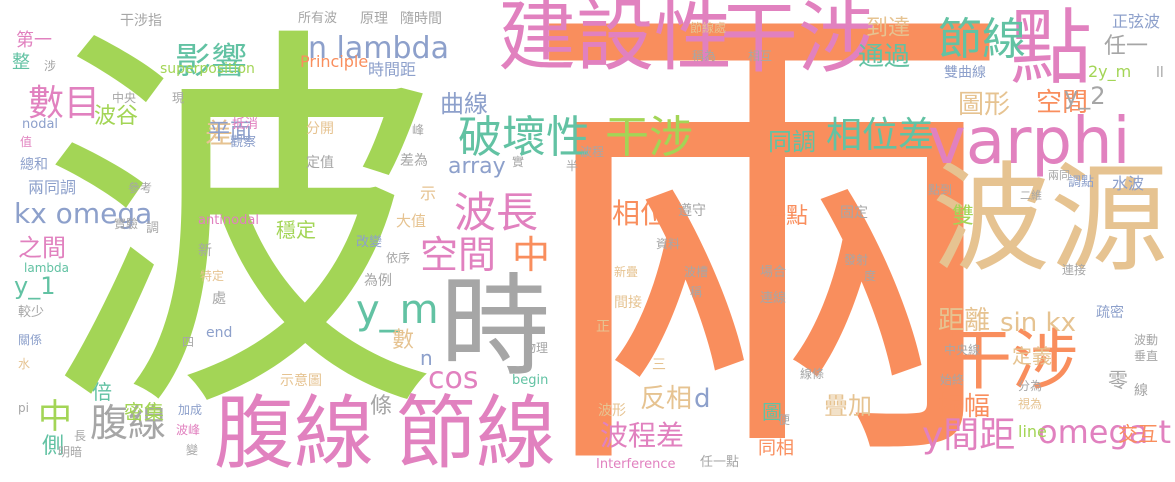 This screenshot has height=482, width=1175. Describe the element at coordinates (1032, 431) in the screenshot. I see `word-line: line` at that location.